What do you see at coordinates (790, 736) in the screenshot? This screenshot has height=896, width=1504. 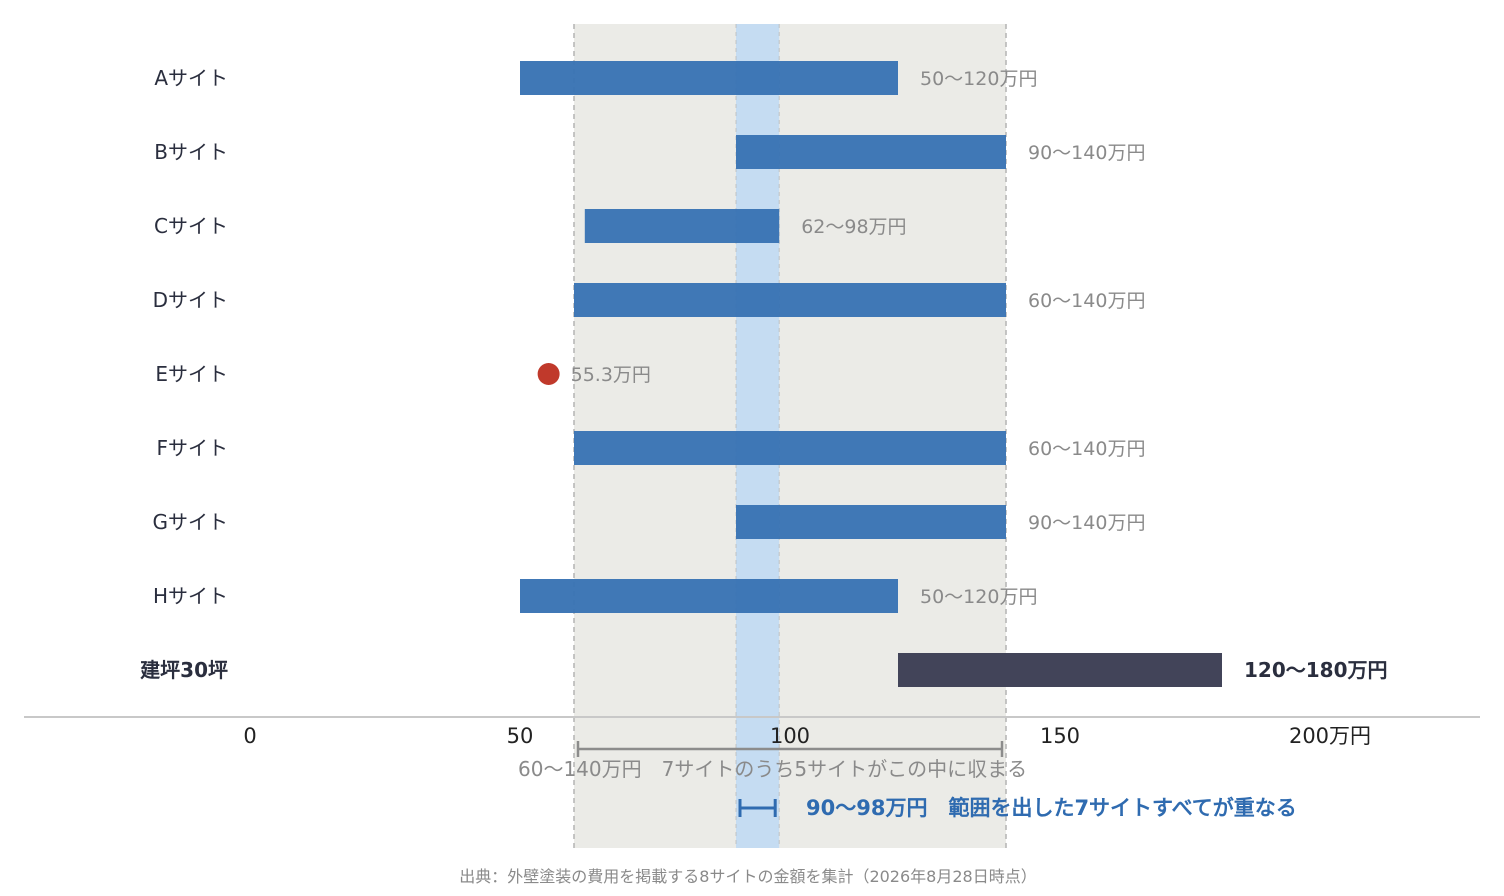 I see `x-tick-label: 100` at bounding box center [790, 736].